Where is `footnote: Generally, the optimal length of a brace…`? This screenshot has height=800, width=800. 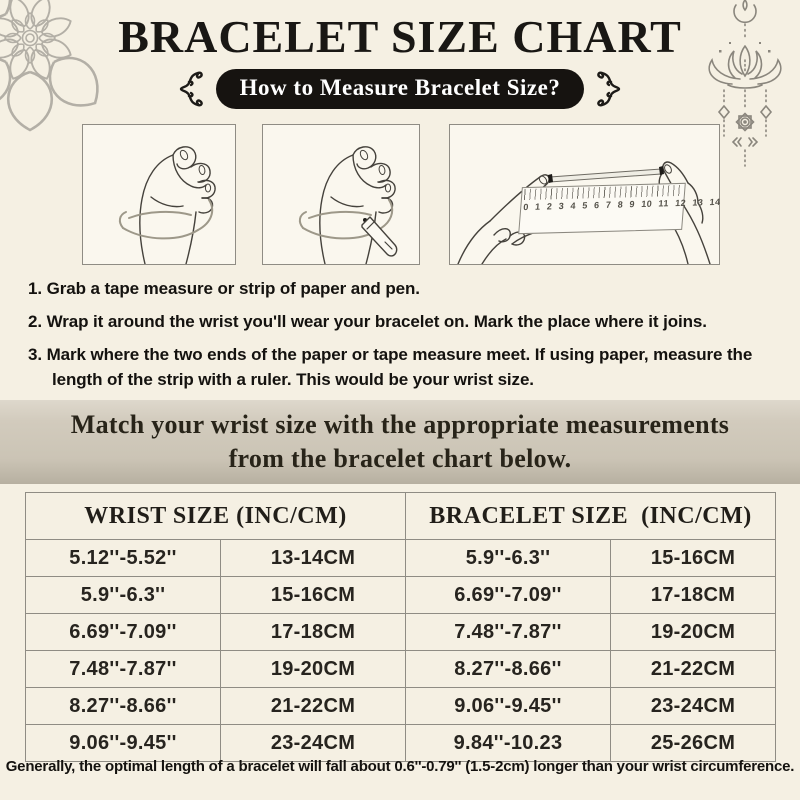
footnote: Generally, the optimal length of a brace… is located at coordinates (400, 766).